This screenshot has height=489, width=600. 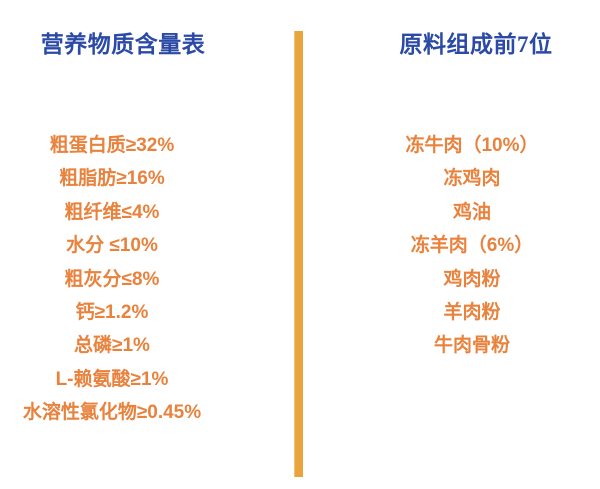 What do you see at coordinates (472, 279) in the screenshot?
I see `ingredient-item: 鸡肉粉` at bounding box center [472, 279].